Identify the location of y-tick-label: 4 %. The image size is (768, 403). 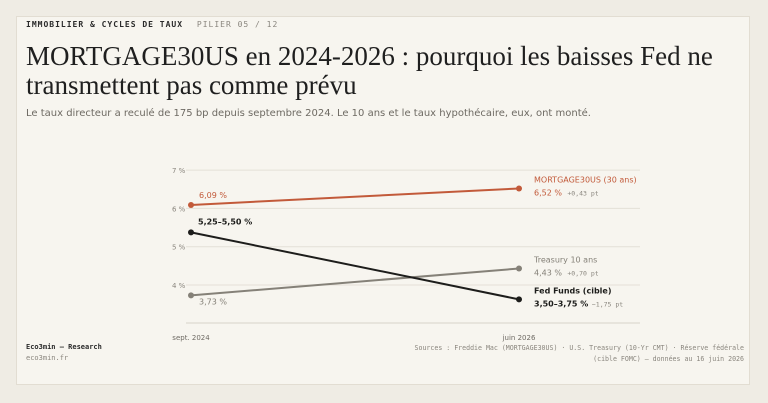
(179, 286).